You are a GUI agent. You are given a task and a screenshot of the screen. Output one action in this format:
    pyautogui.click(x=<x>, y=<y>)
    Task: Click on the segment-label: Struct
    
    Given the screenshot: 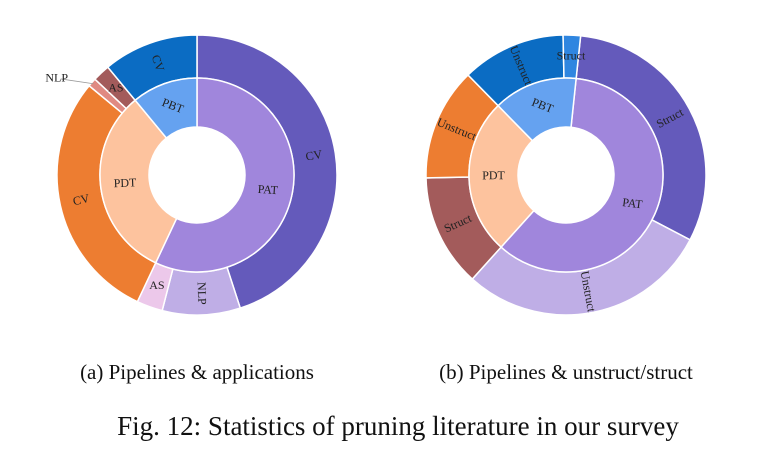 What is the action you would take?
    pyautogui.click(x=571, y=55)
    